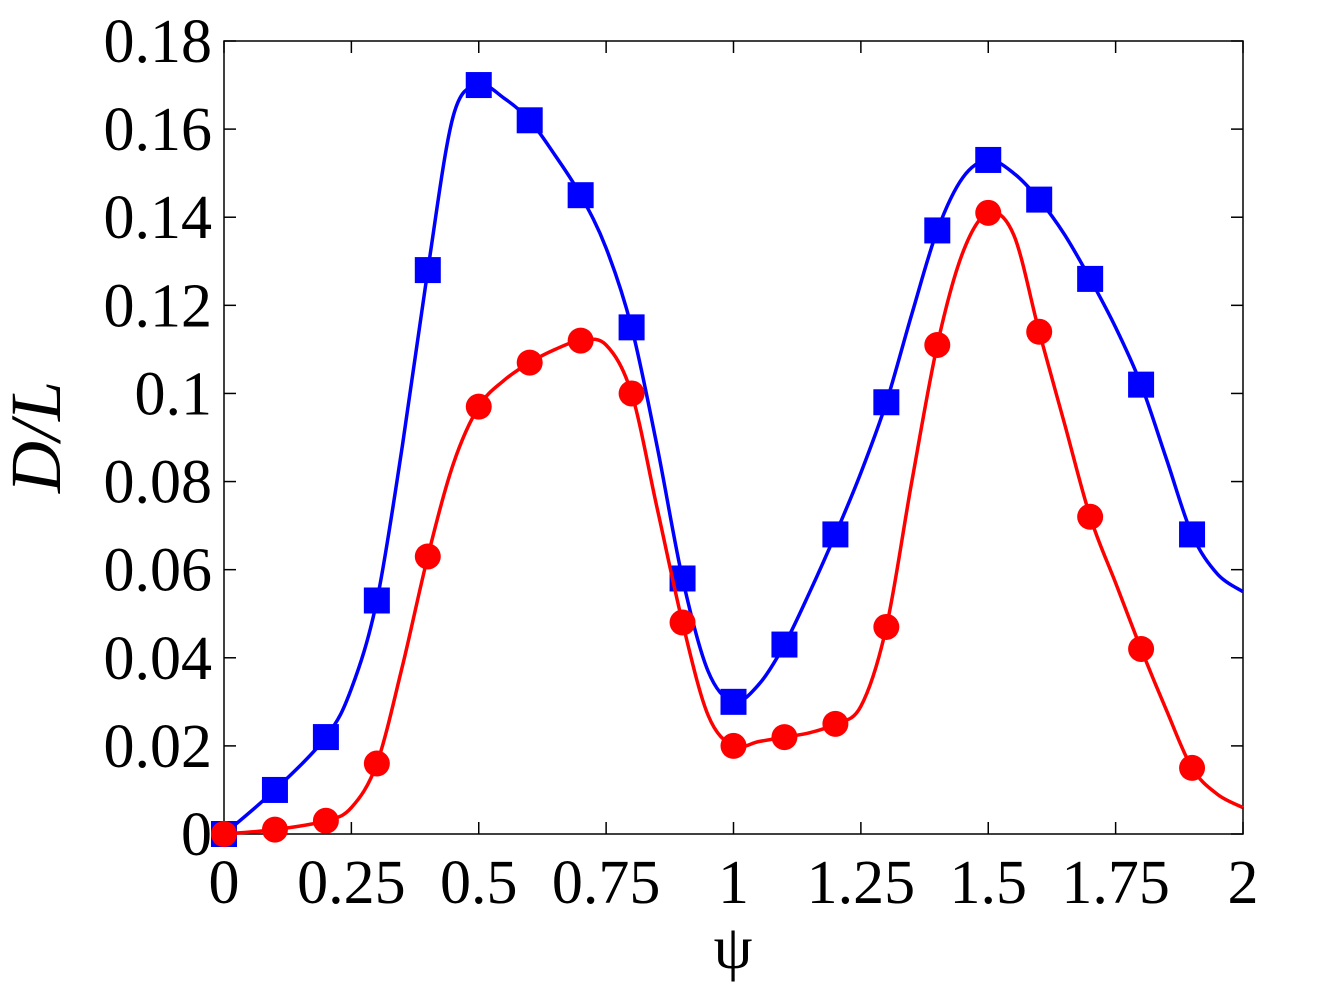 This screenshot has height=1000, width=1338. Describe the element at coordinates (158, 306) in the screenshot. I see `y-tick-label: 0.12` at that location.